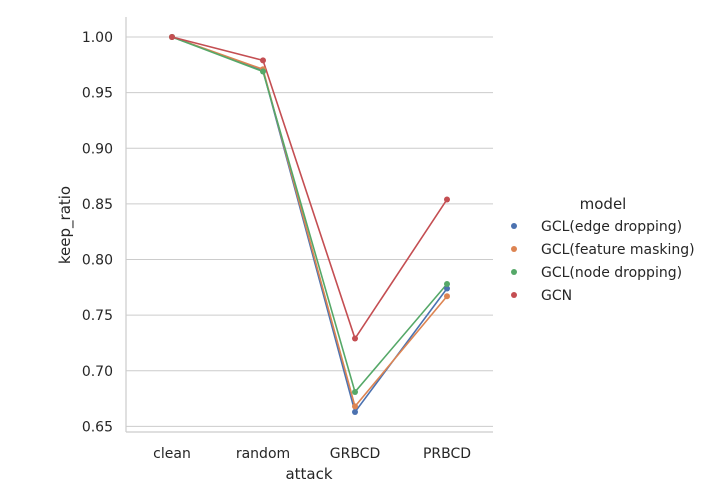 The width and height of the screenshot is (723, 500). I want to click on x-axis-label: attack, so click(308, 474).